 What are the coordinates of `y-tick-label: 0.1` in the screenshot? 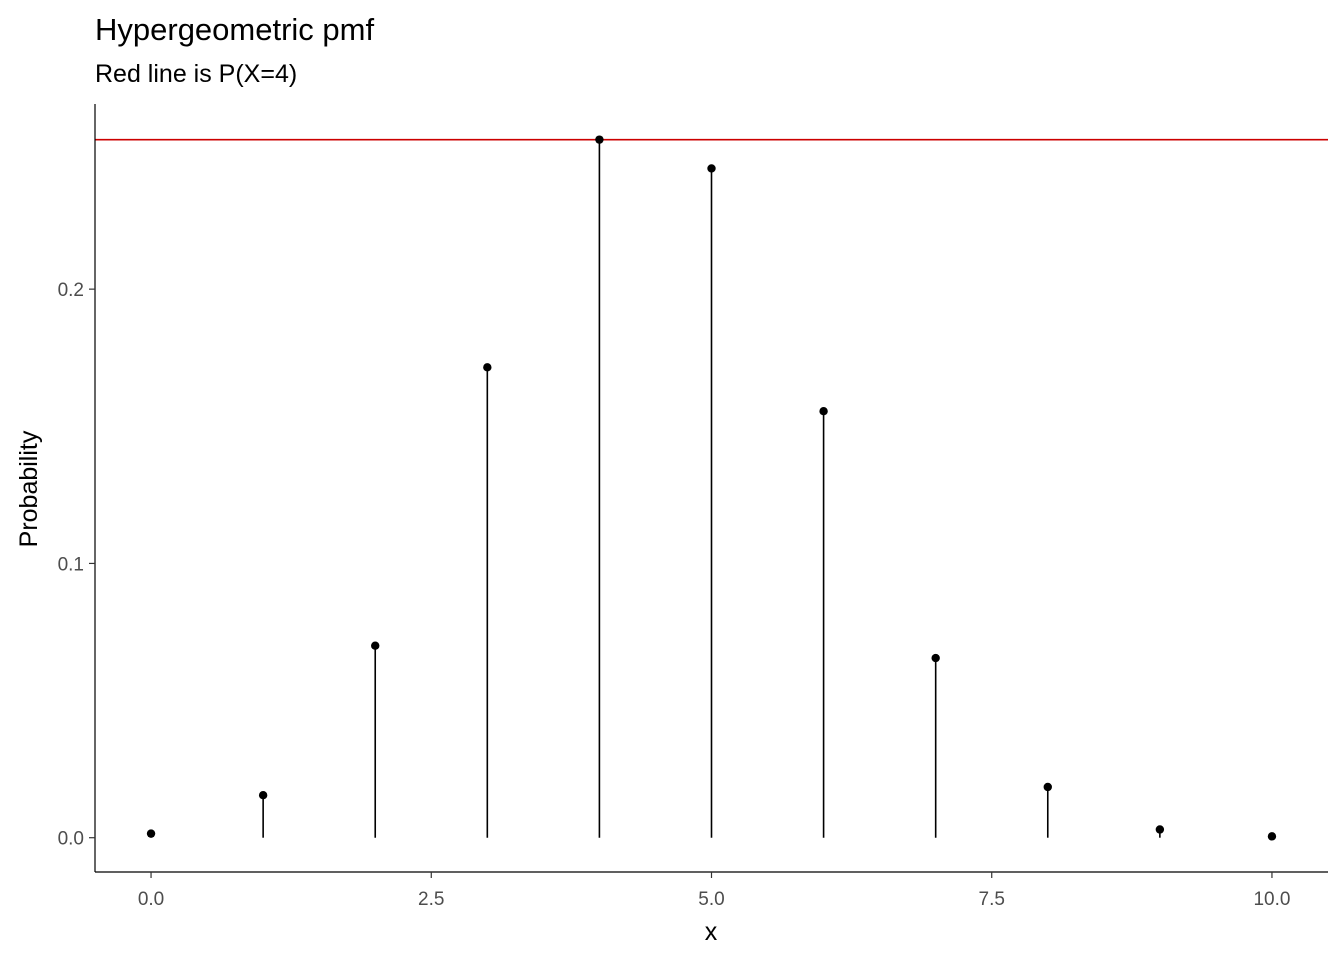 It's located at (71, 564).